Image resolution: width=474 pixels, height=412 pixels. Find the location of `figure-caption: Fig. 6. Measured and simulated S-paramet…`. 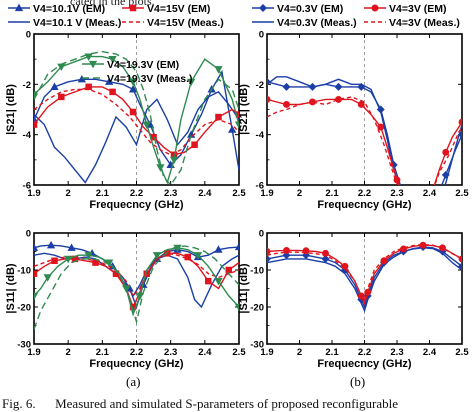

figure-caption: Fig. 6. Measured and simulated S-paramet… is located at coordinates (200, 404).